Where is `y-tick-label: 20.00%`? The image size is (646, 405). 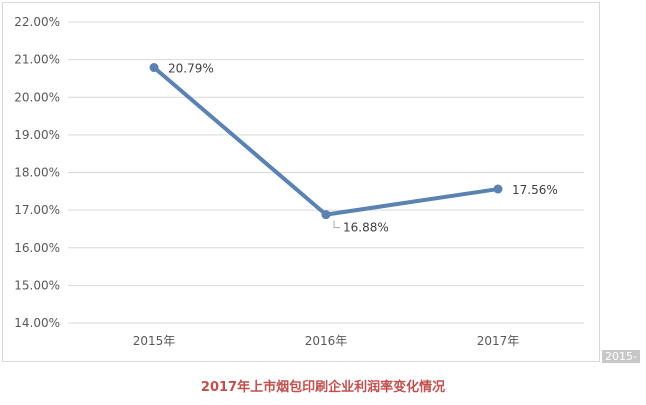 y-tick-label: 20.00% is located at coordinates (37, 97).